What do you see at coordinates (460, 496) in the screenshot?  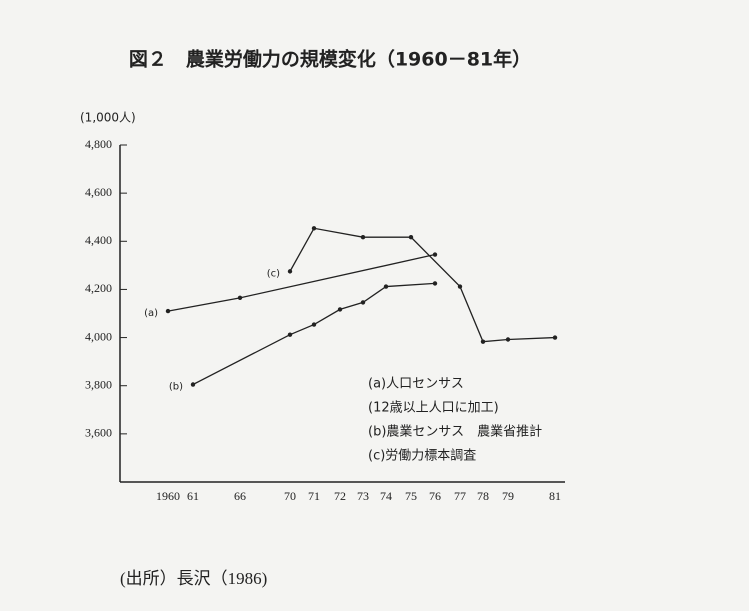 I see `x-tick-label: 77` at bounding box center [460, 496].